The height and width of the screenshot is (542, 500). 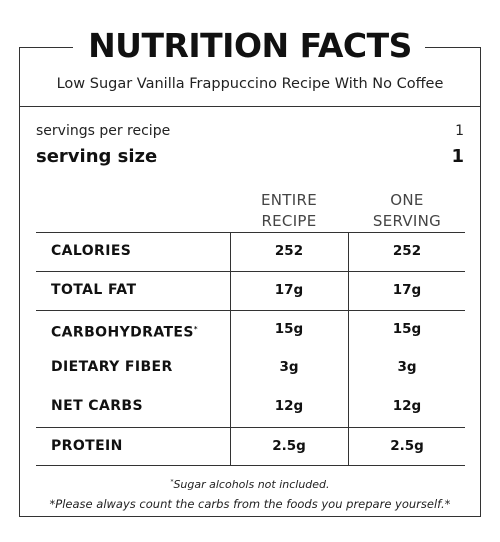 I want to click on entire-recipe-value: 17g, so click(x=289, y=290).